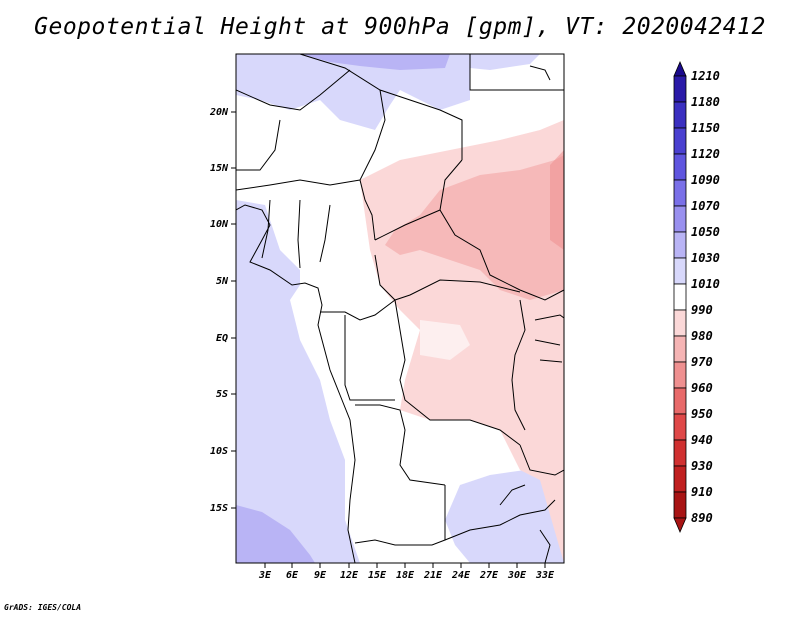  I want to click on lon-label: 3E, so click(265, 575).